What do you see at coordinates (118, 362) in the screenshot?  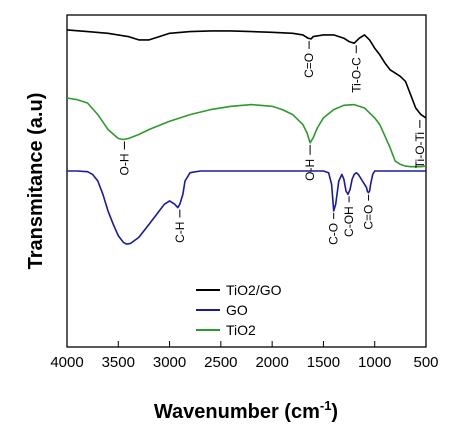 I see `x-tick-label: 3500` at bounding box center [118, 362].